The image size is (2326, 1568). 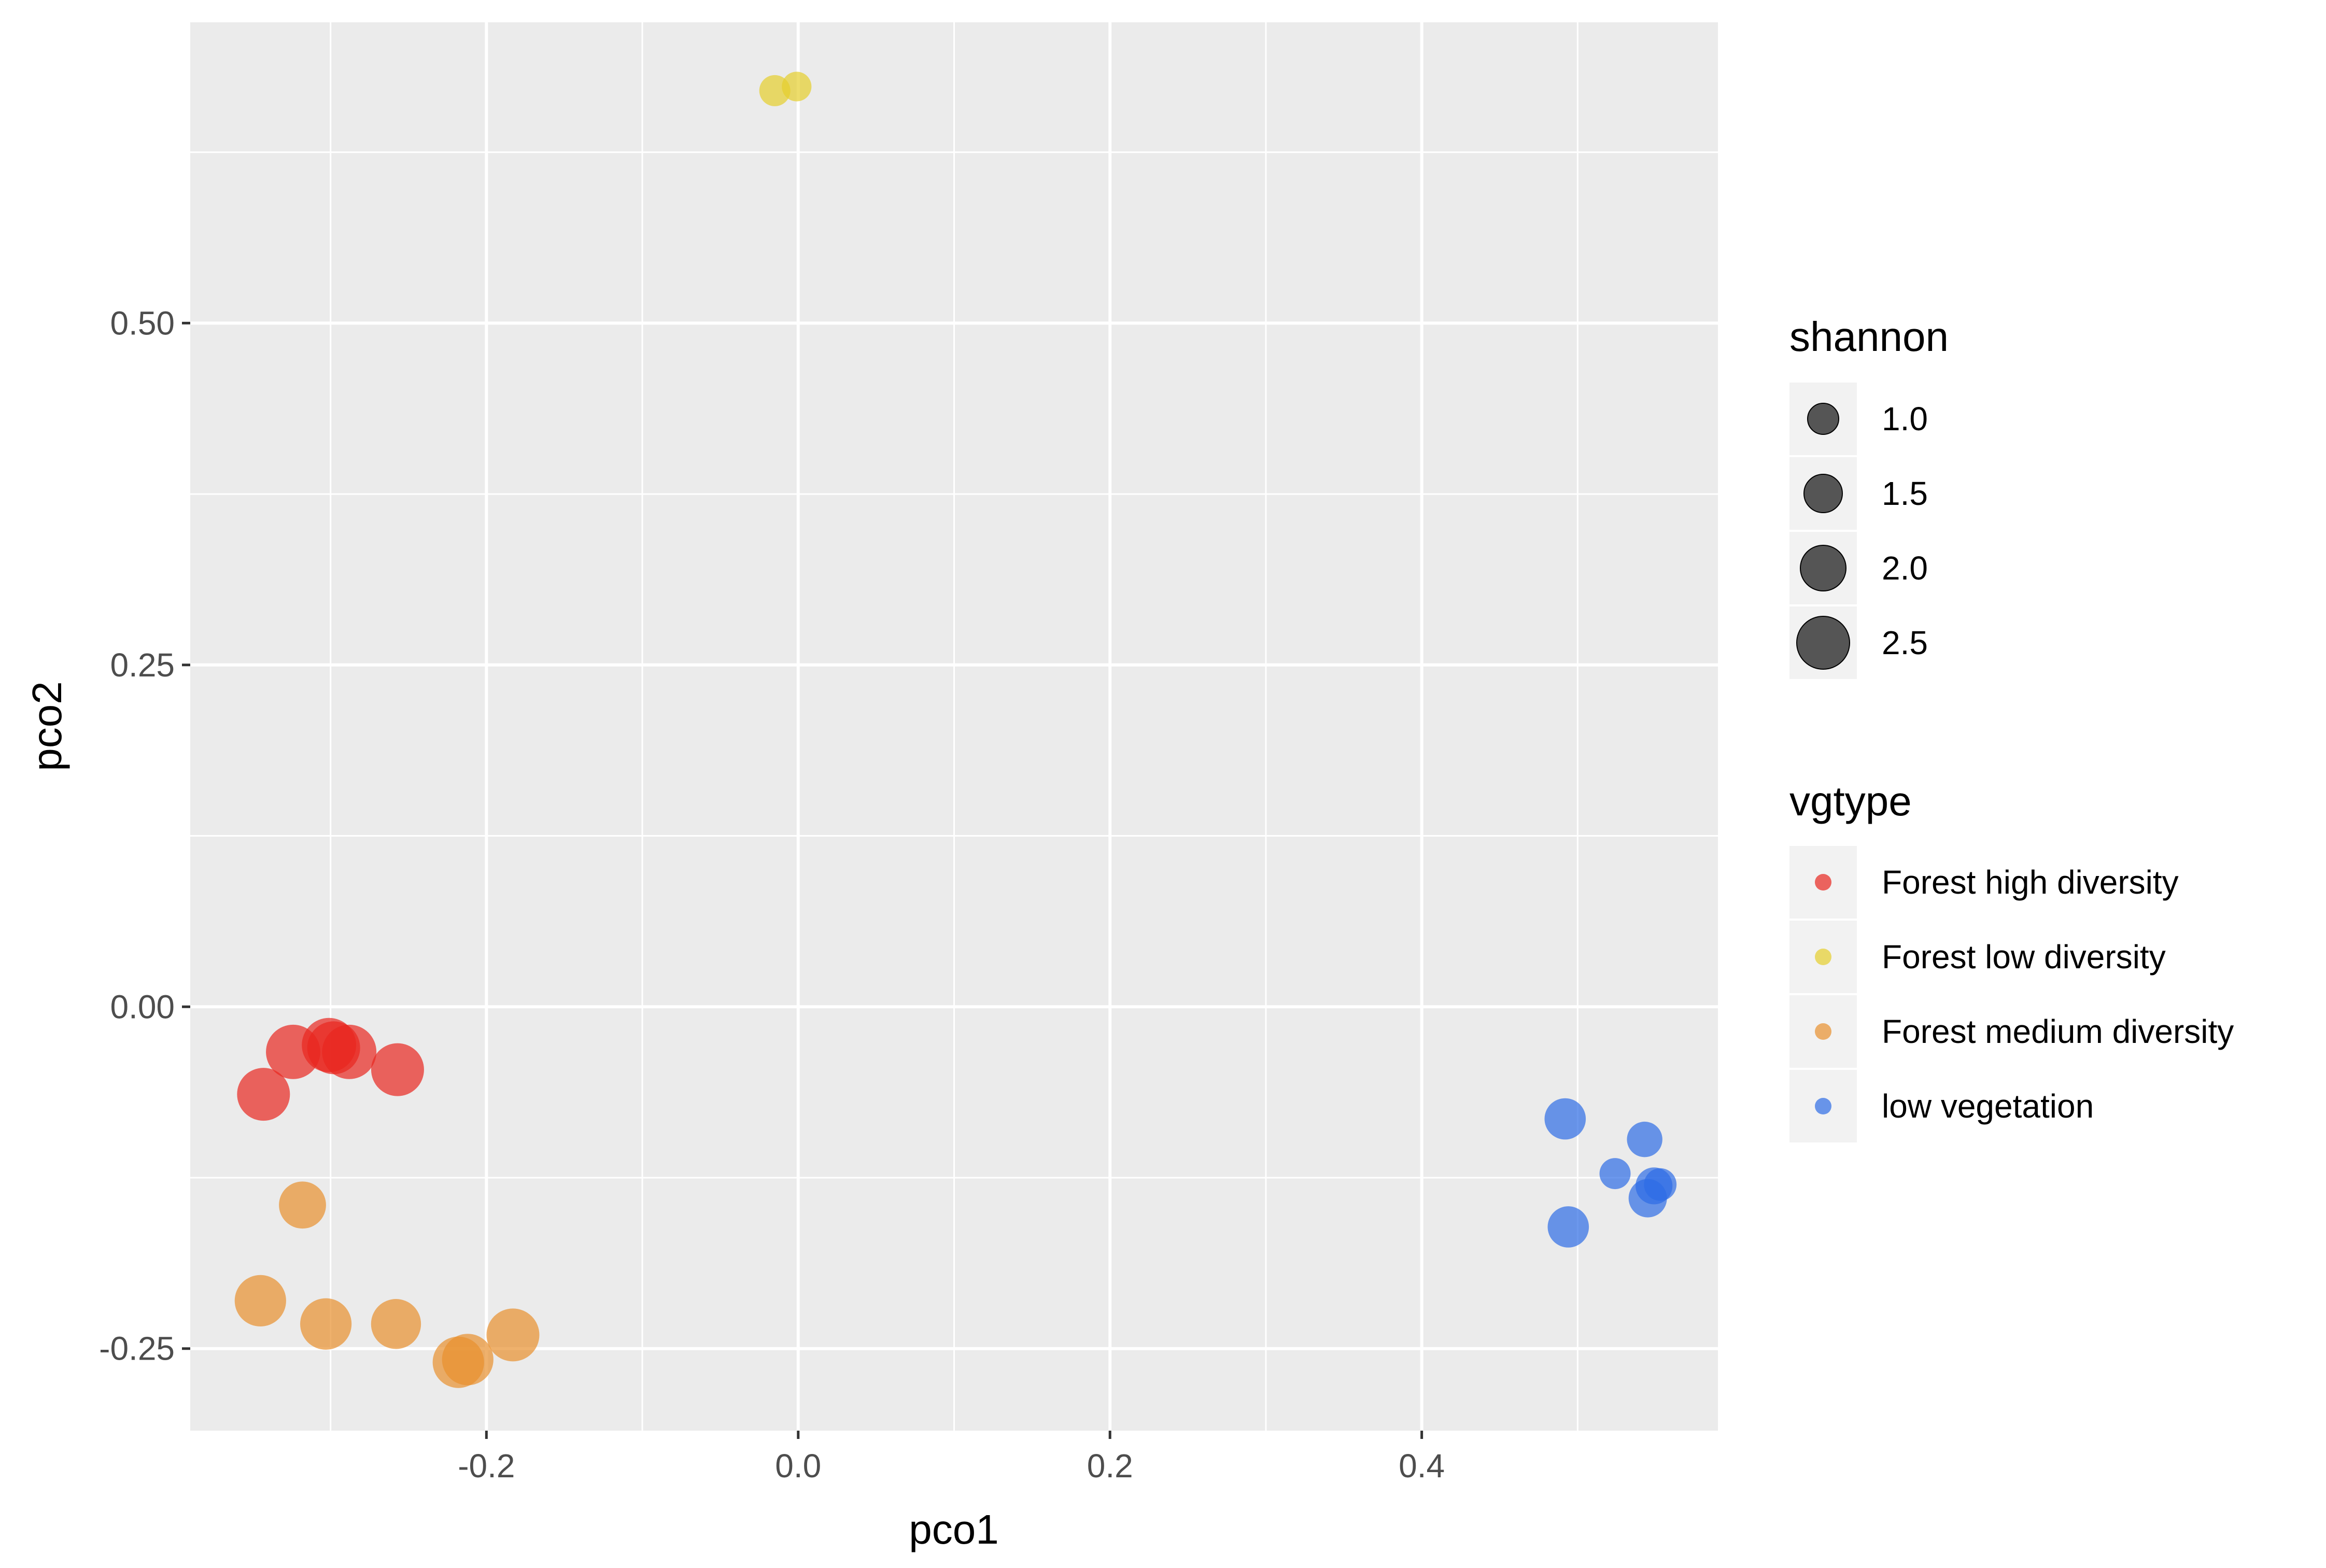 I want to click on x-axis-title: pco1, so click(x=954, y=1529).